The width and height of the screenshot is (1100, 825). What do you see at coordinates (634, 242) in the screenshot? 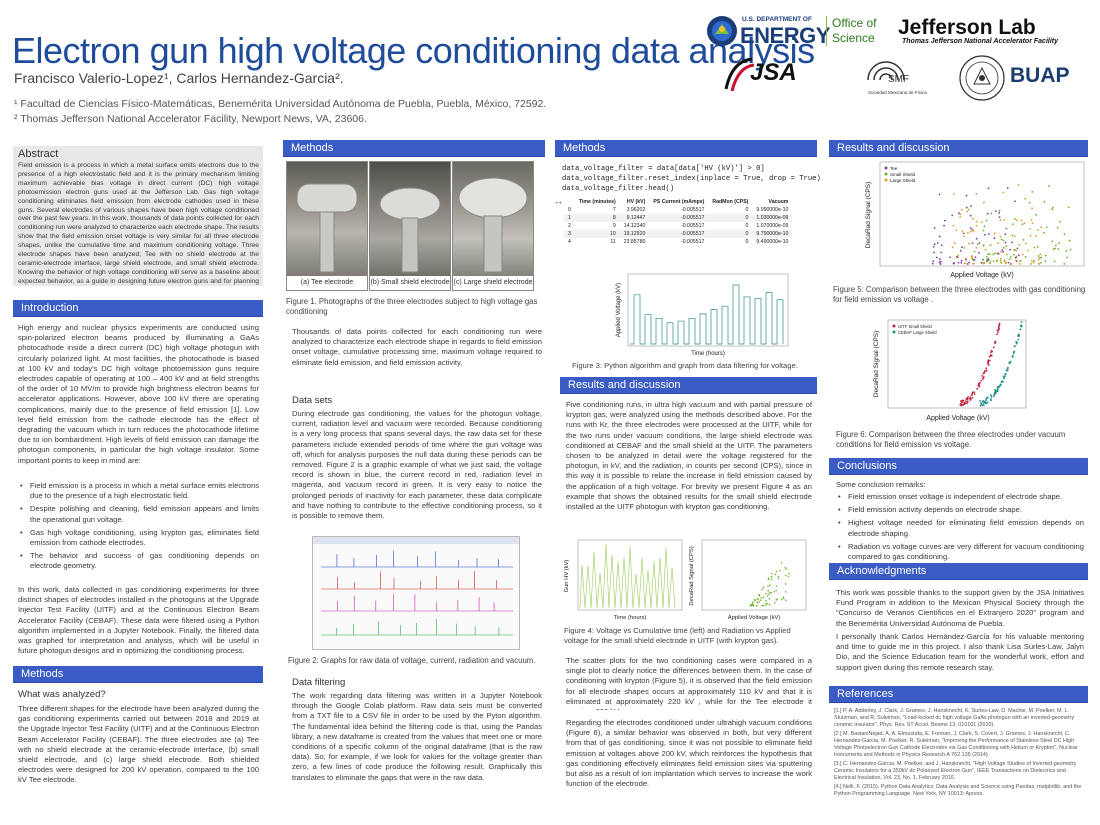
I see `table-cell: 23.85780` at bounding box center [634, 242].